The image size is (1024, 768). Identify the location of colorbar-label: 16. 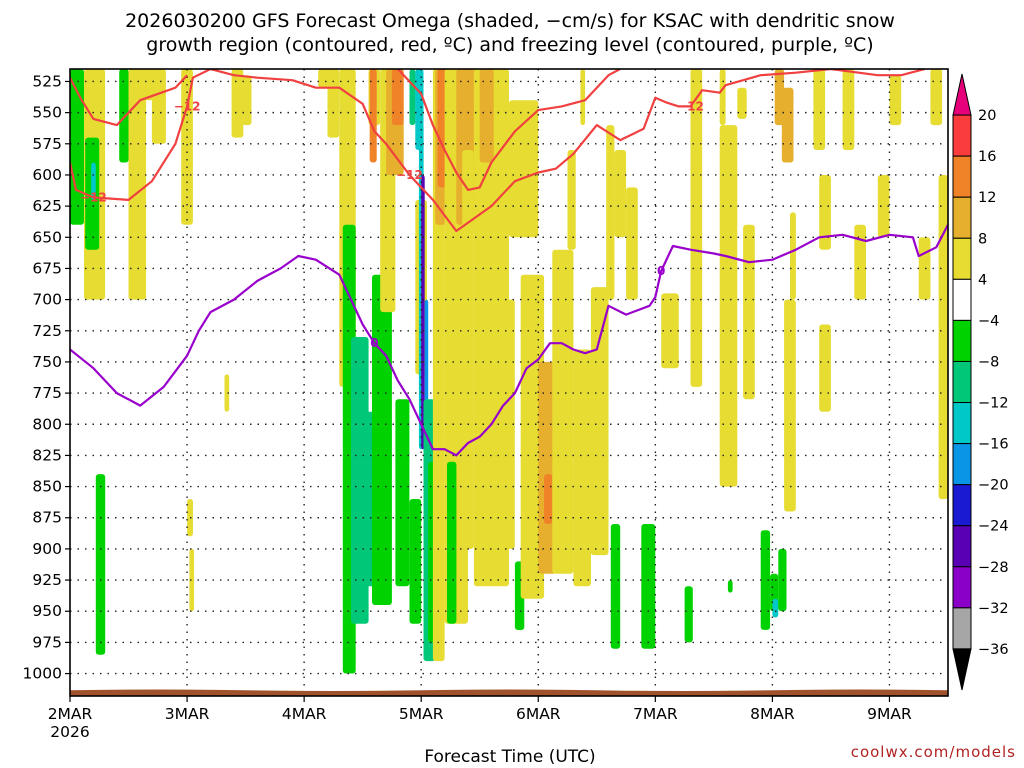
(987, 157).